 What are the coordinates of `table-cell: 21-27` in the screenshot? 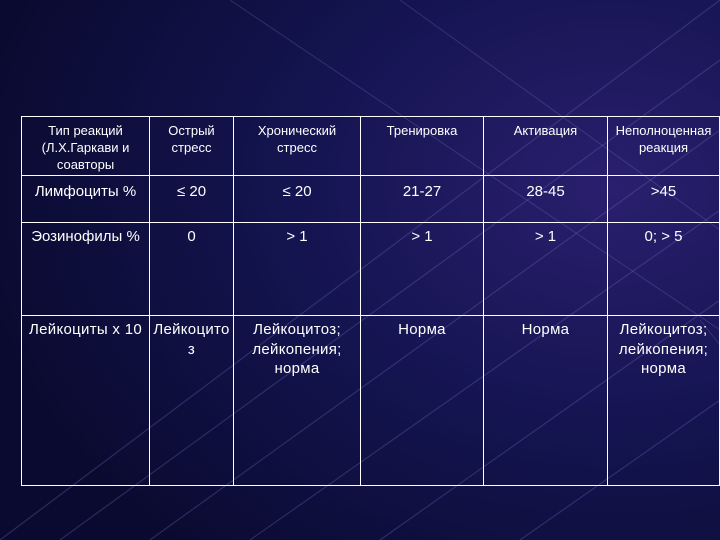 It's located at (422, 199).